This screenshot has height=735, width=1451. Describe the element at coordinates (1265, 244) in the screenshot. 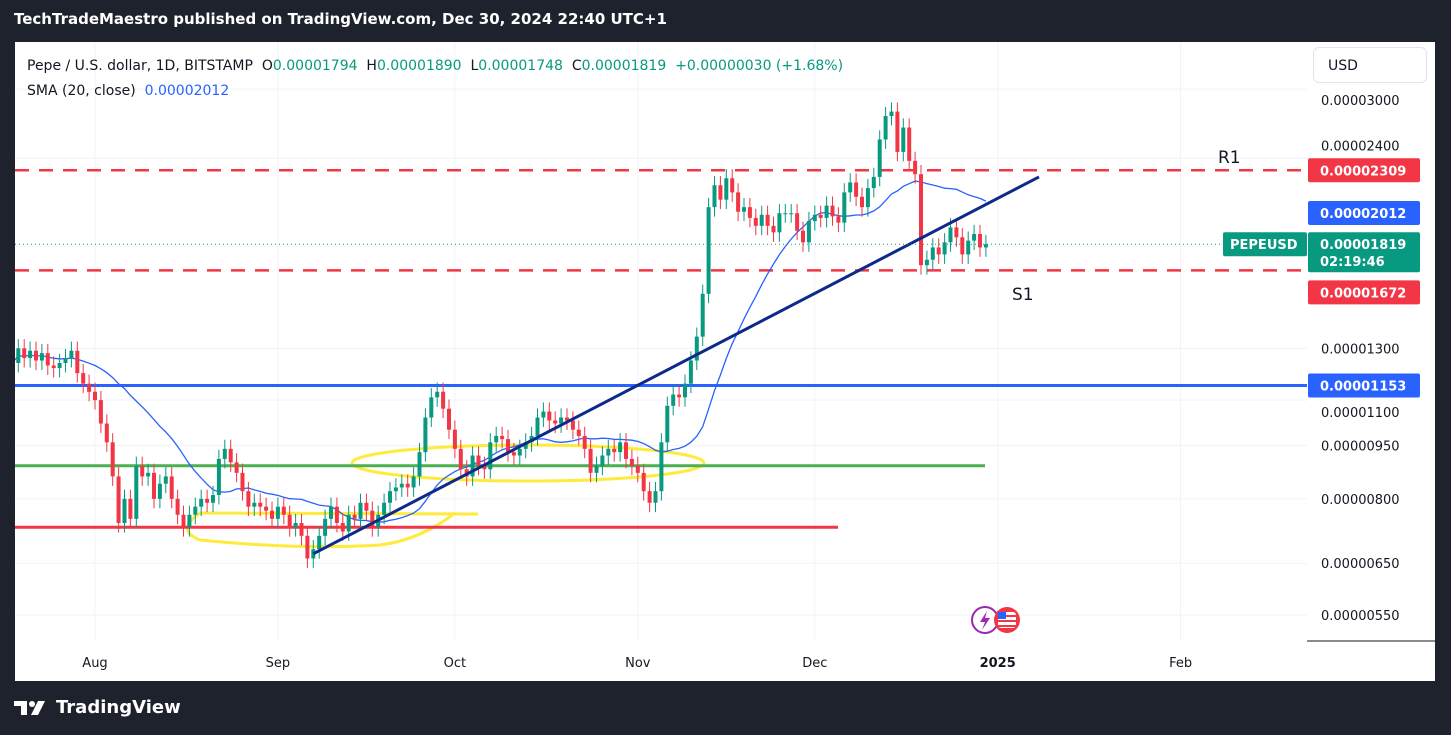

I see `symbol-tag-bg` at that location.